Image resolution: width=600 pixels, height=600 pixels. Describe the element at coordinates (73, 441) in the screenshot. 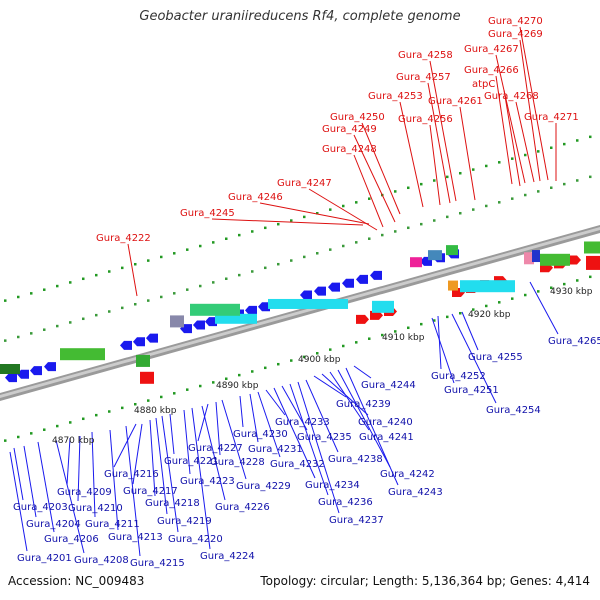

I see `kbp-label: 4870 kbp` at that location.